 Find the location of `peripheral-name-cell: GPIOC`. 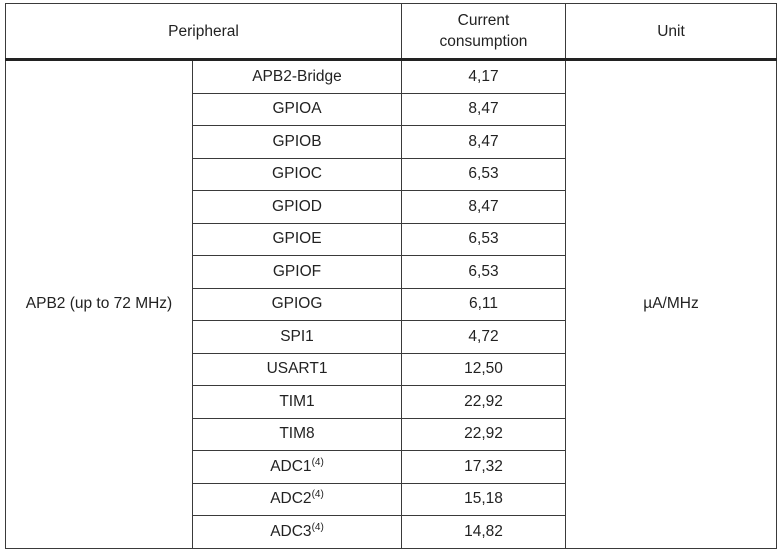

peripheral-name-cell: GPIOC is located at coordinates (297, 174).